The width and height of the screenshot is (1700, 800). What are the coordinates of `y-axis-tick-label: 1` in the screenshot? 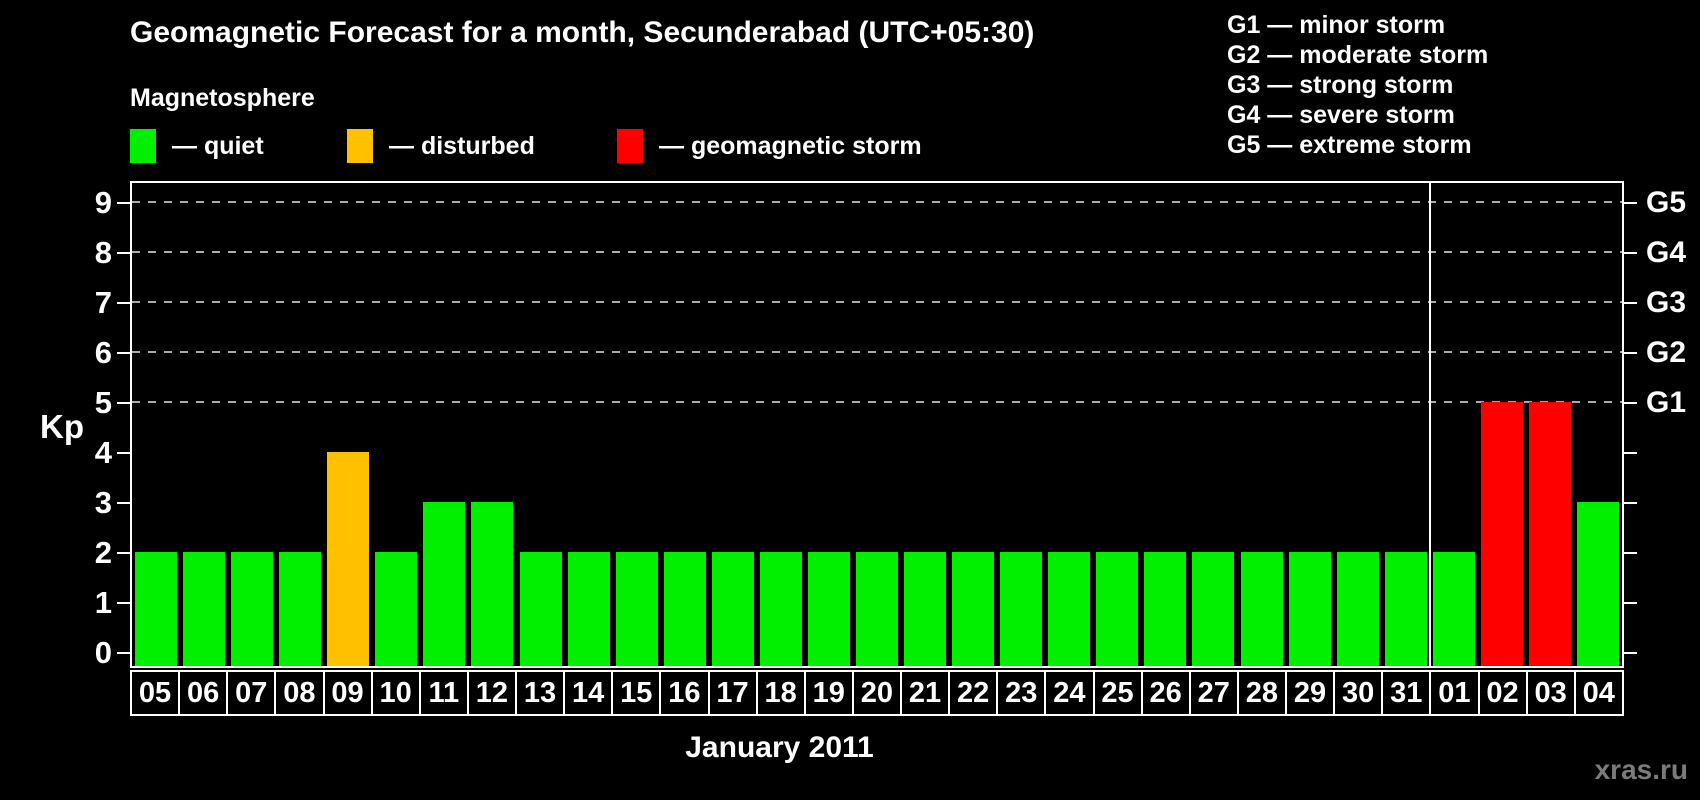 It's located at (103, 602).